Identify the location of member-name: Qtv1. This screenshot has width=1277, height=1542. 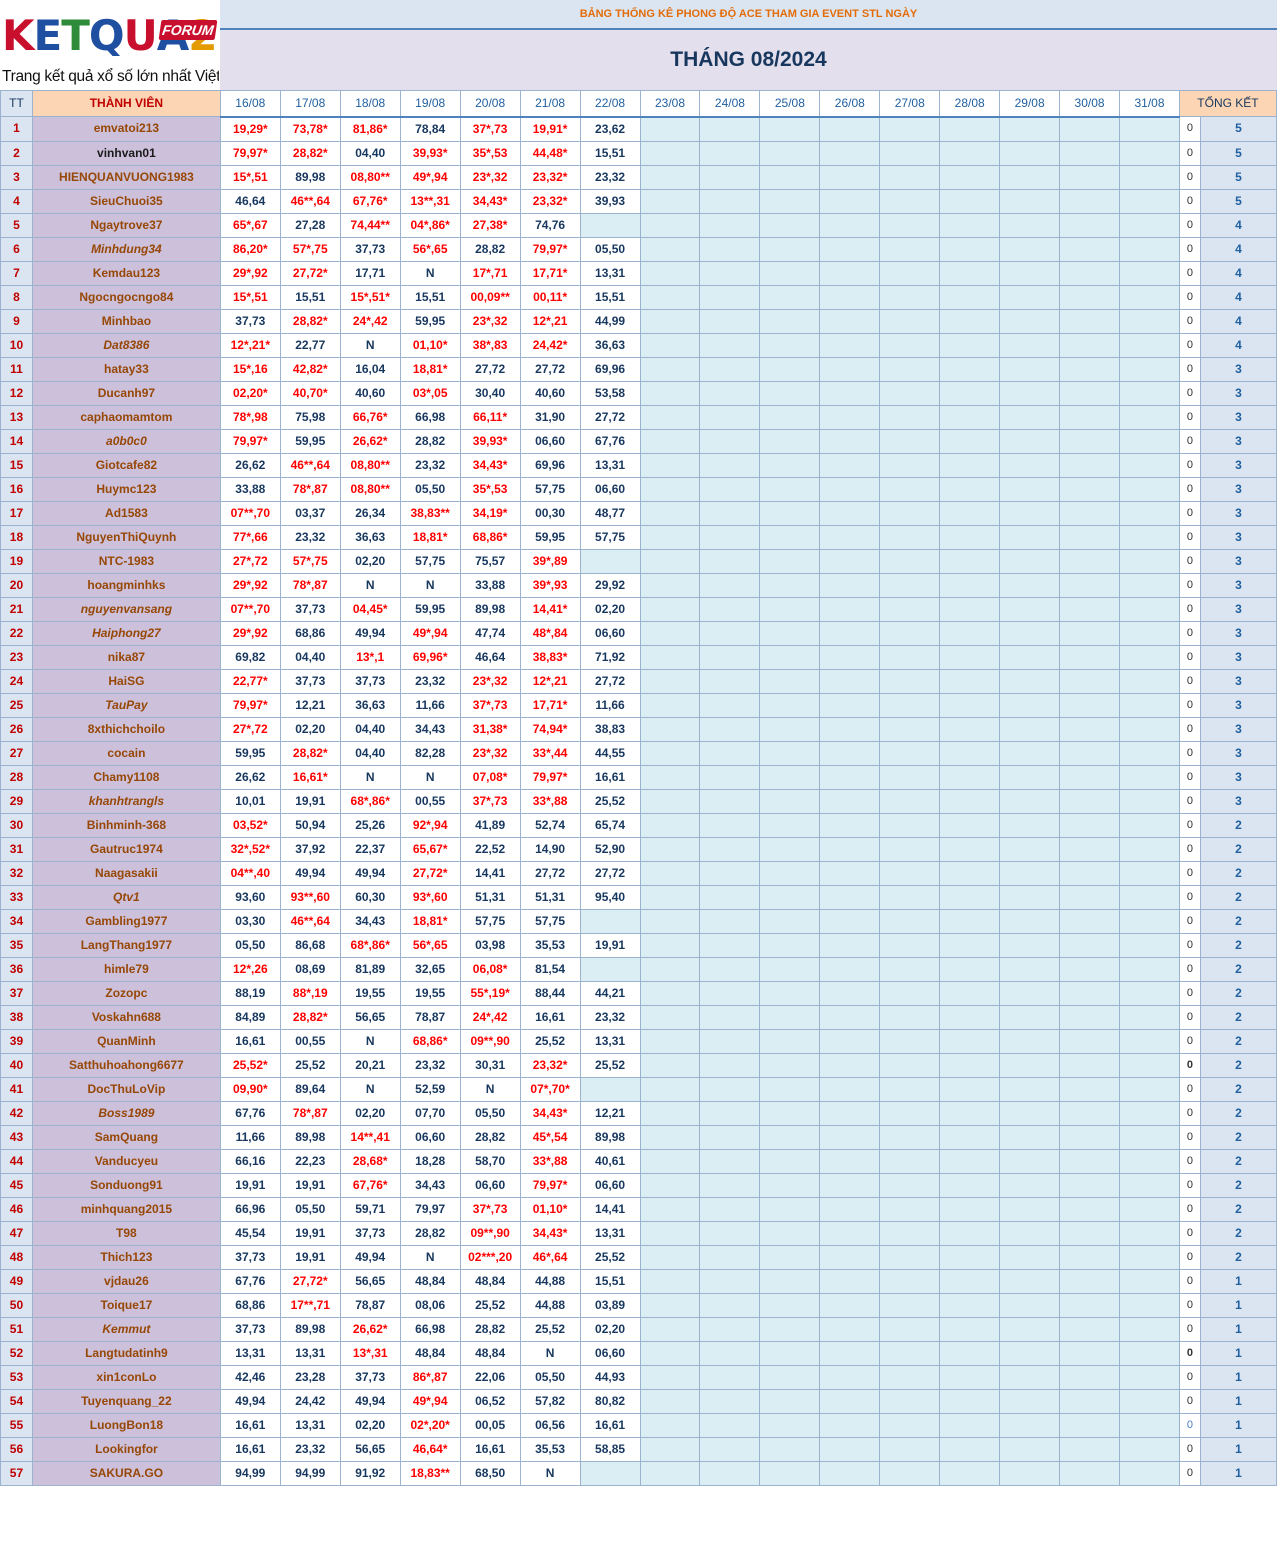
(126, 897).